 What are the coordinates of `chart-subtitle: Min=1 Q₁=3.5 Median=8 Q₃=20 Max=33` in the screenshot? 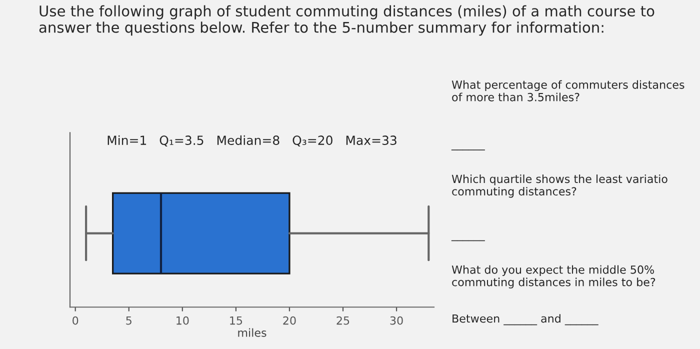 It's located at (252, 140).